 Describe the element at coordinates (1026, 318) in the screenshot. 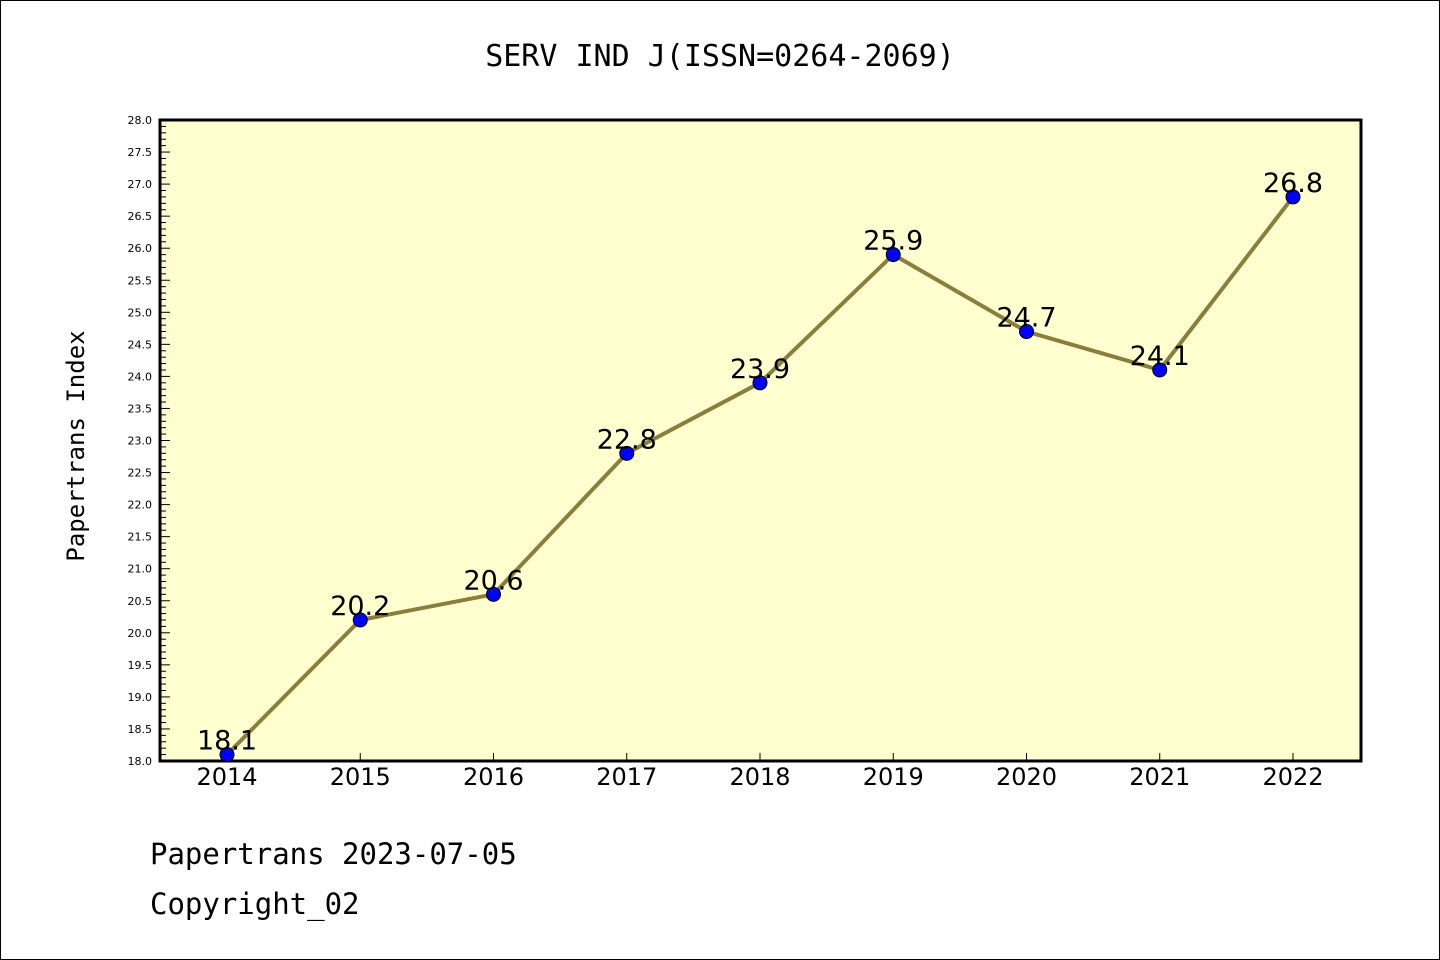

I see `data-label: 24.7` at that location.